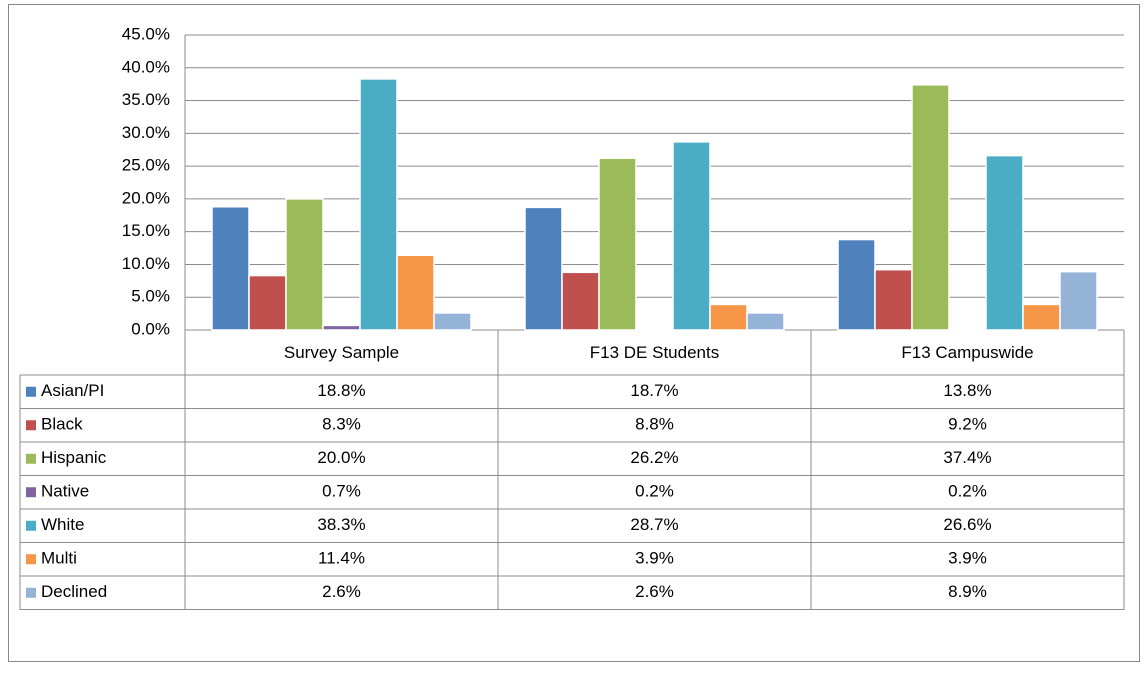 The image size is (1145, 675). Describe the element at coordinates (146, 197) in the screenshot. I see `y-tick-label: 20.0%` at that location.